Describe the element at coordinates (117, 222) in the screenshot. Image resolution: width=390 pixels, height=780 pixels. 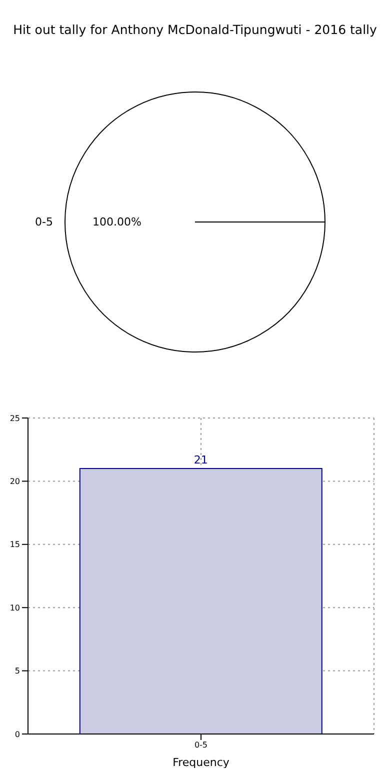
I see `data-label: 100.00%` at that location.